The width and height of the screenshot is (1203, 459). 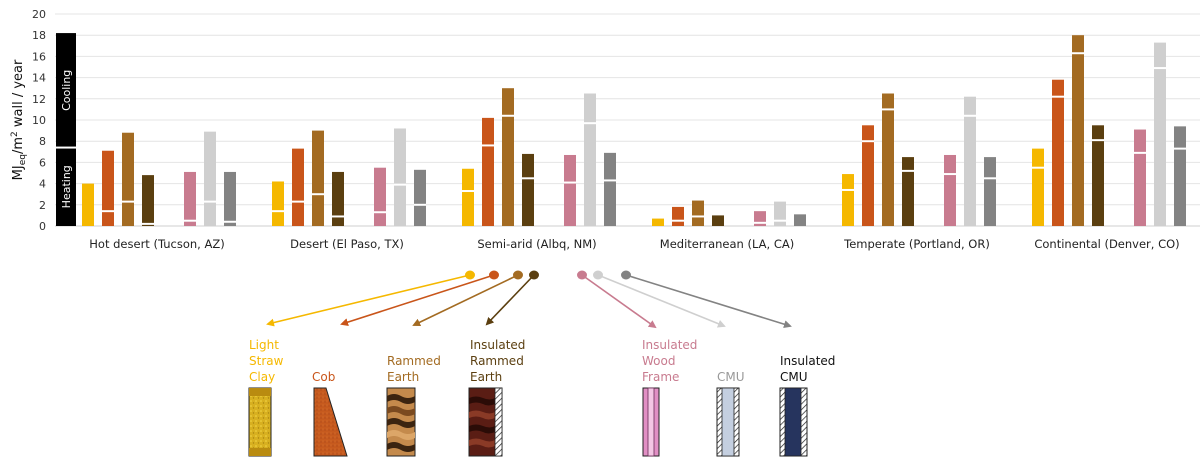 What do you see at coordinates (1106, 244) in the screenshot?
I see `x-tick-label: Continental (Denver, CO)` at bounding box center [1106, 244].